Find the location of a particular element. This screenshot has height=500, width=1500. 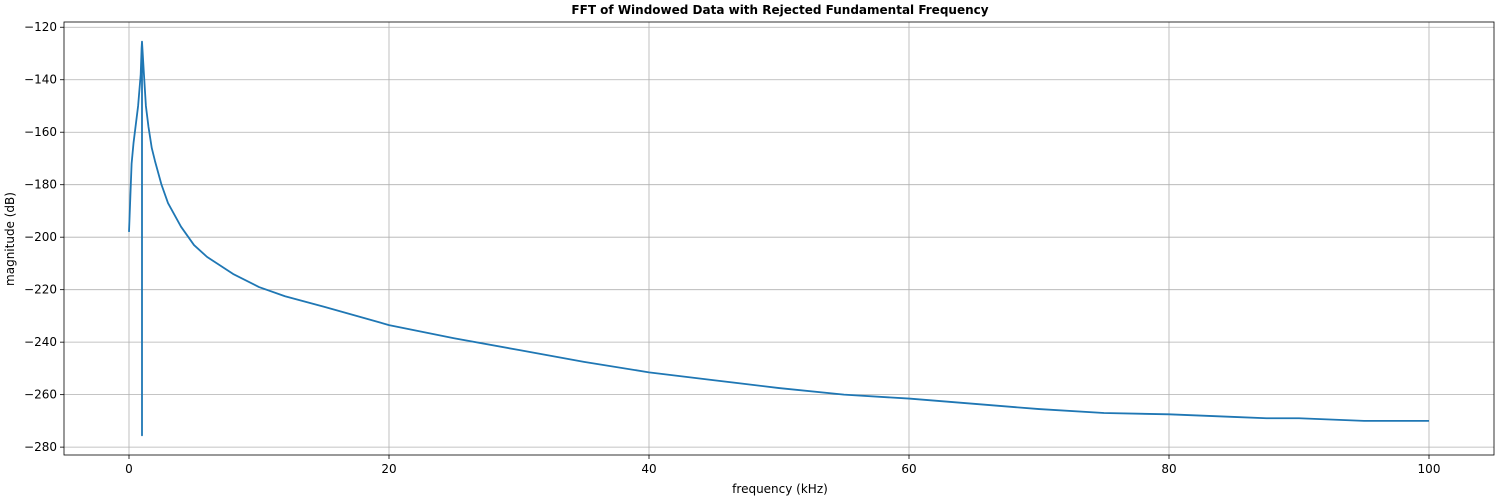

y-tick-label: −280 is located at coordinates (40, 447).